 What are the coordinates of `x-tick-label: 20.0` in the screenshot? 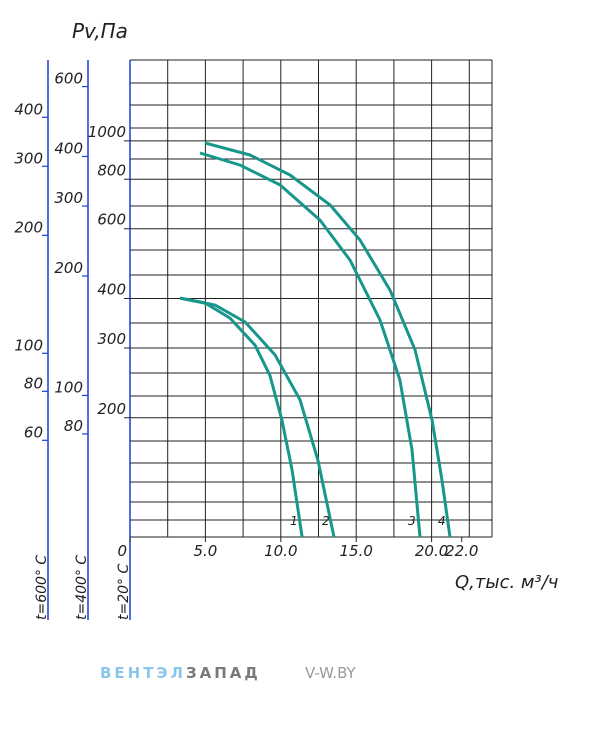 It's located at (431, 551).